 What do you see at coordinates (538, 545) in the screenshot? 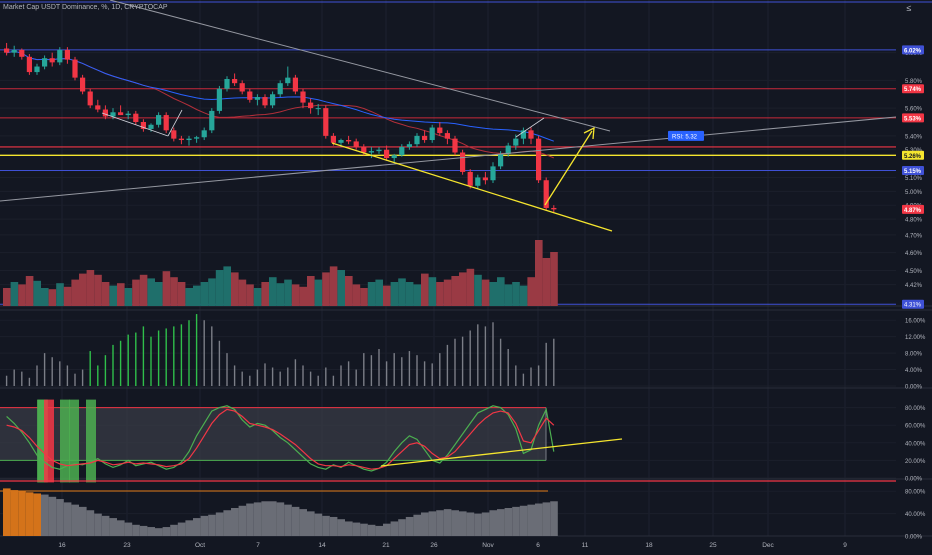
I see `x-tick-label: 6` at bounding box center [538, 545].